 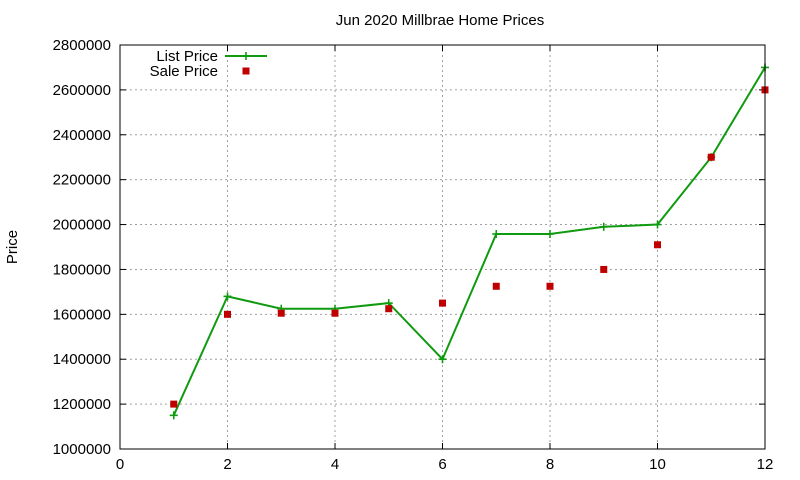 What do you see at coordinates (657, 464) in the screenshot?
I see `x-tick-label: 10` at bounding box center [657, 464].